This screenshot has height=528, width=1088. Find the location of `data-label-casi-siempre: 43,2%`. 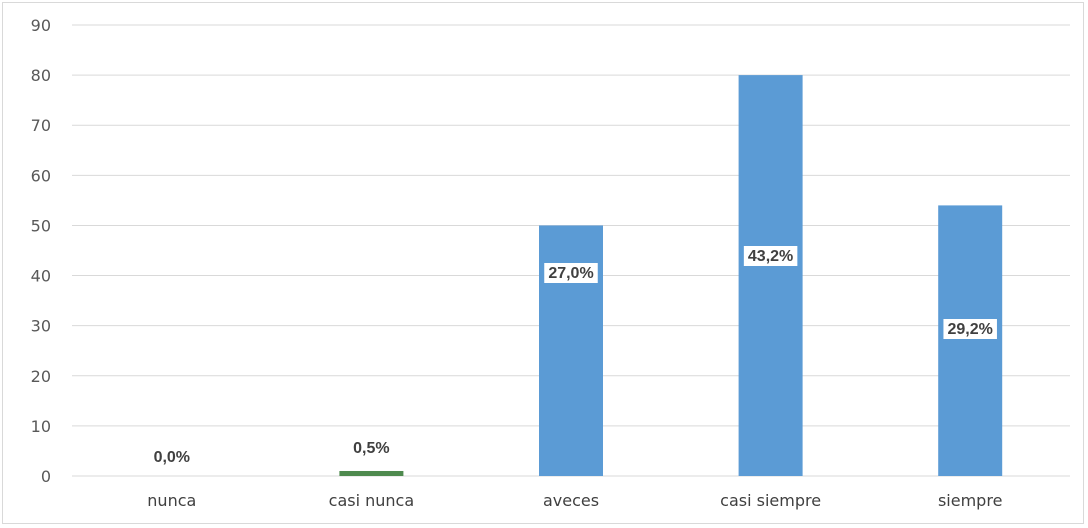

data-label-casi-siempre: 43,2% is located at coordinates (770, 256).